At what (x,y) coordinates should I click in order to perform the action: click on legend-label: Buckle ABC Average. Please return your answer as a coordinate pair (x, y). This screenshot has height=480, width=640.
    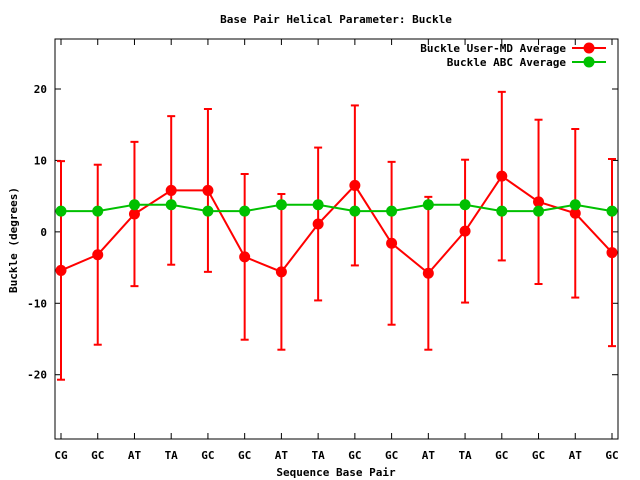
    Looking at the image, I should click on (507, 62).